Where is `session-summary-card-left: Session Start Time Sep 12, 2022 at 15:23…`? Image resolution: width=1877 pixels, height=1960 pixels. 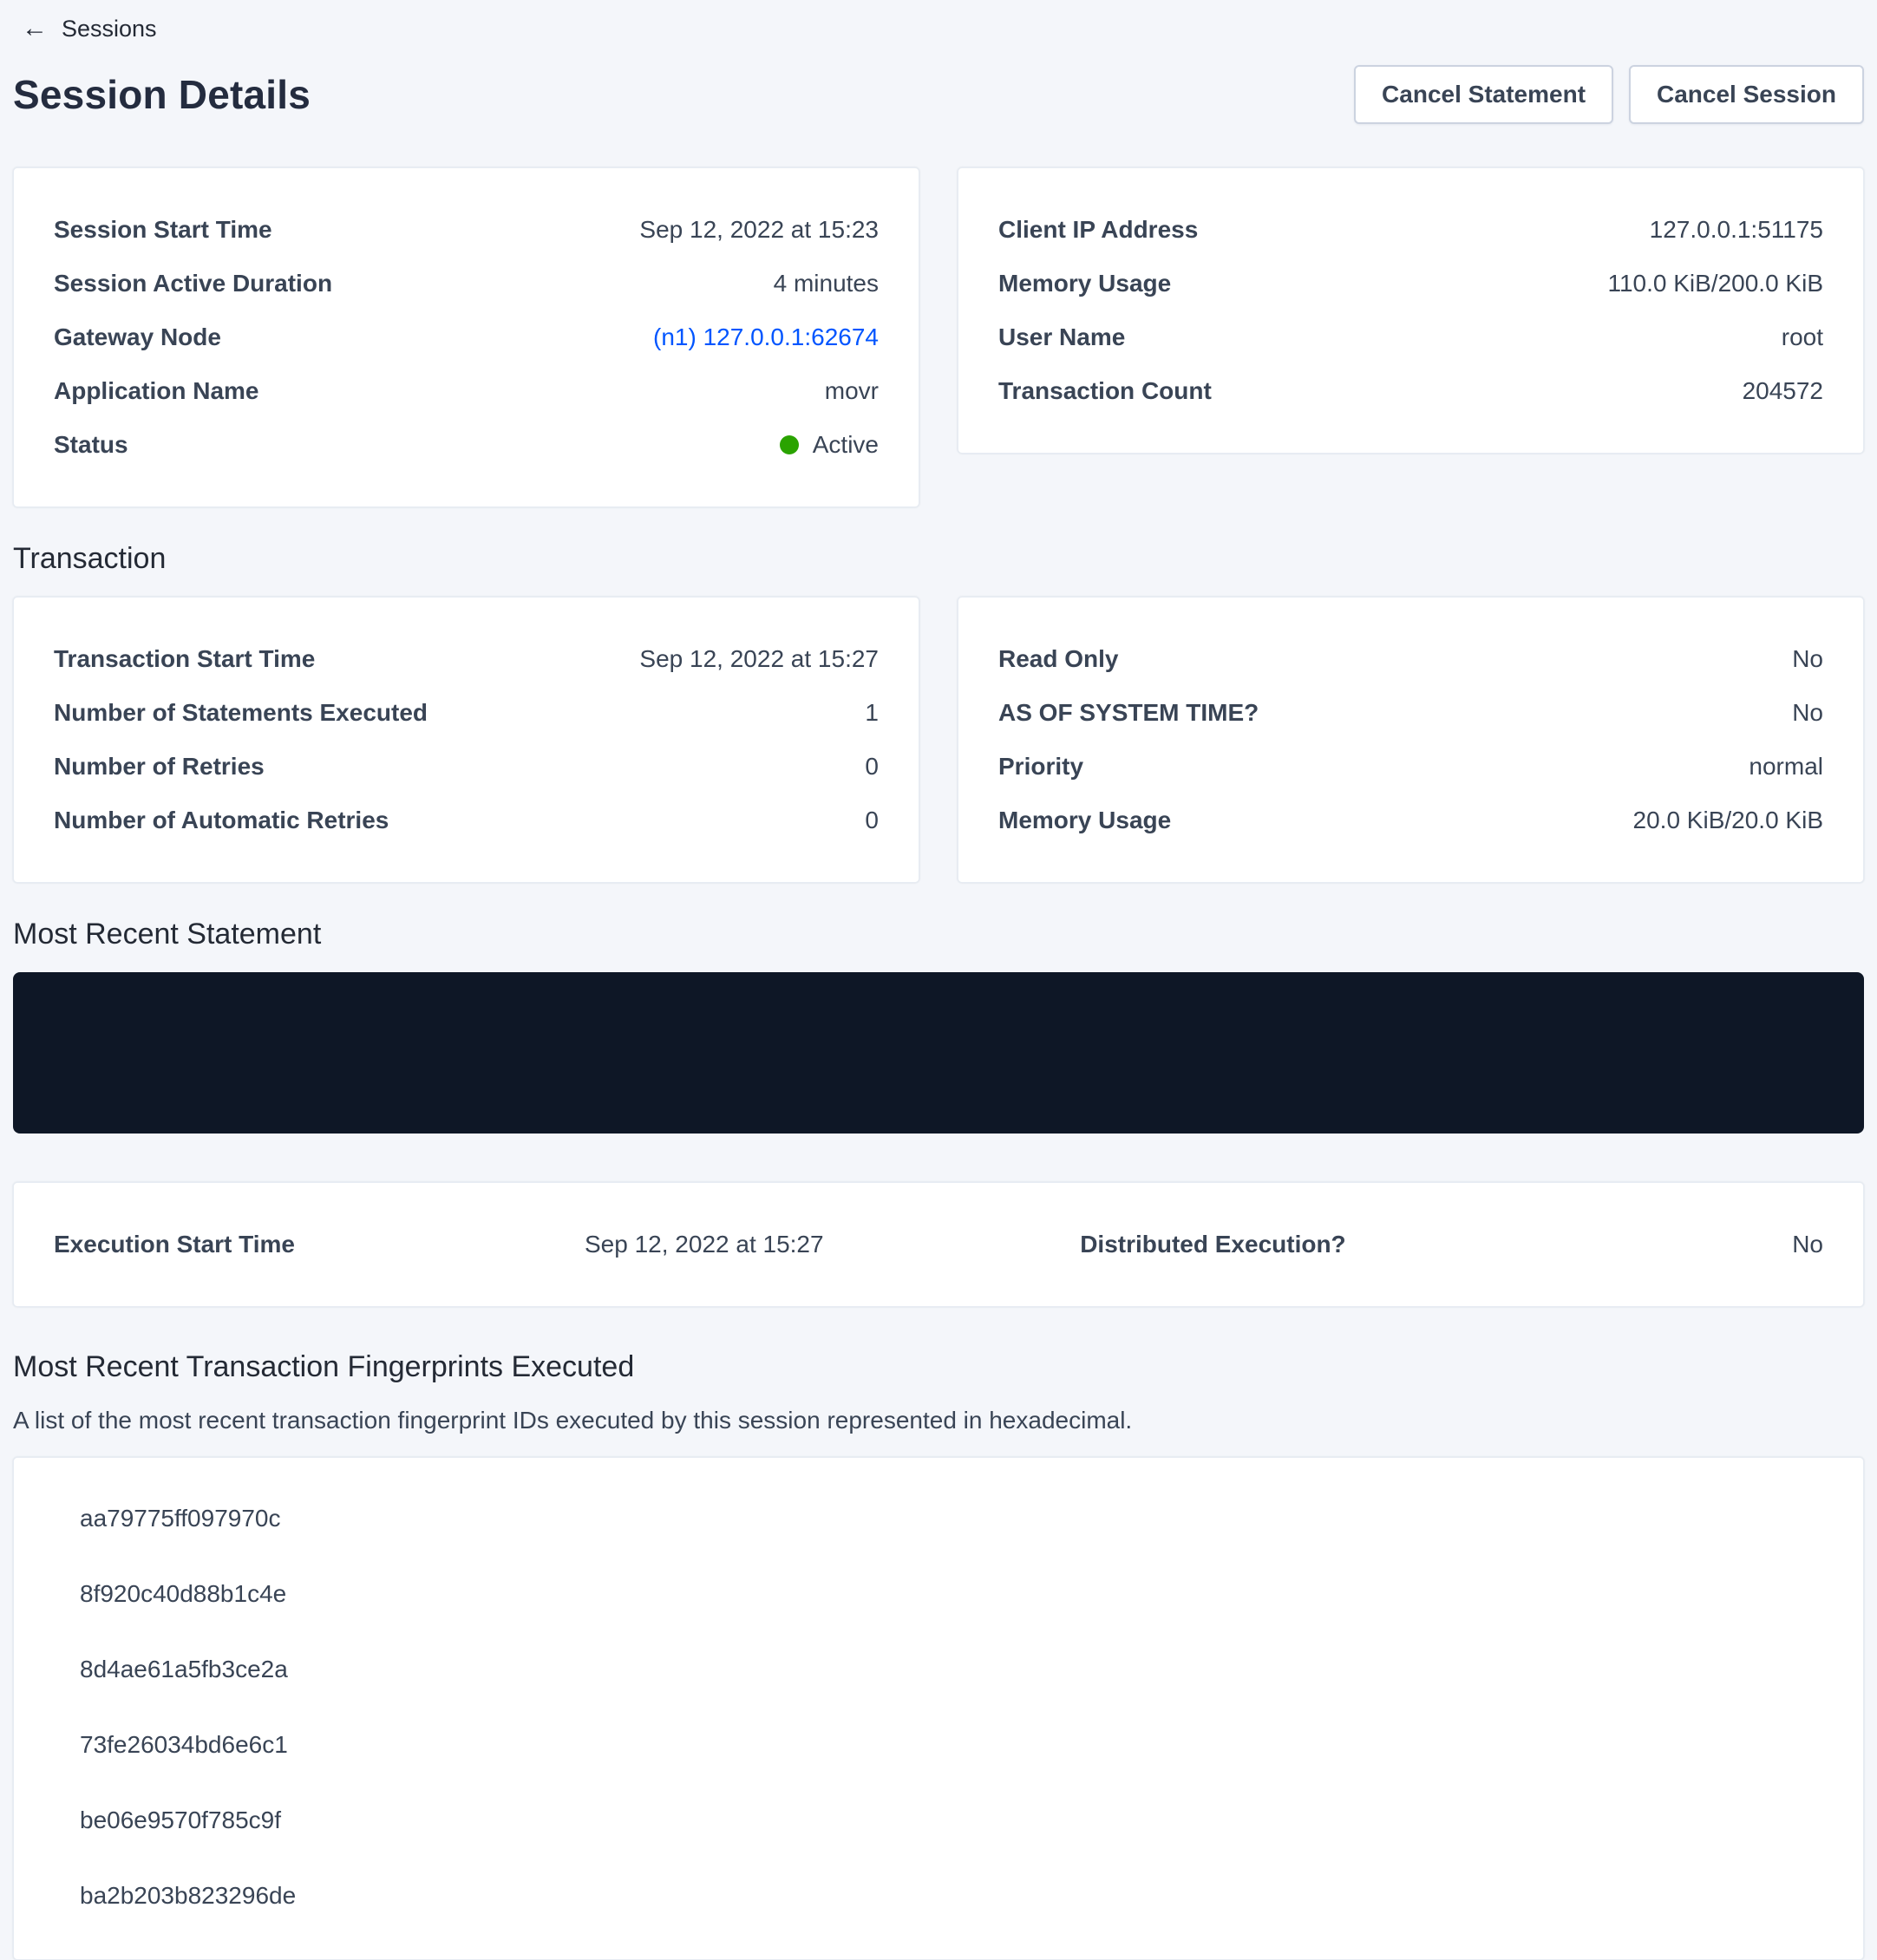
session-summary-card-left: Session Start Time Sep 12, 2022 at 15:23… is located at coordinates (466, 337).